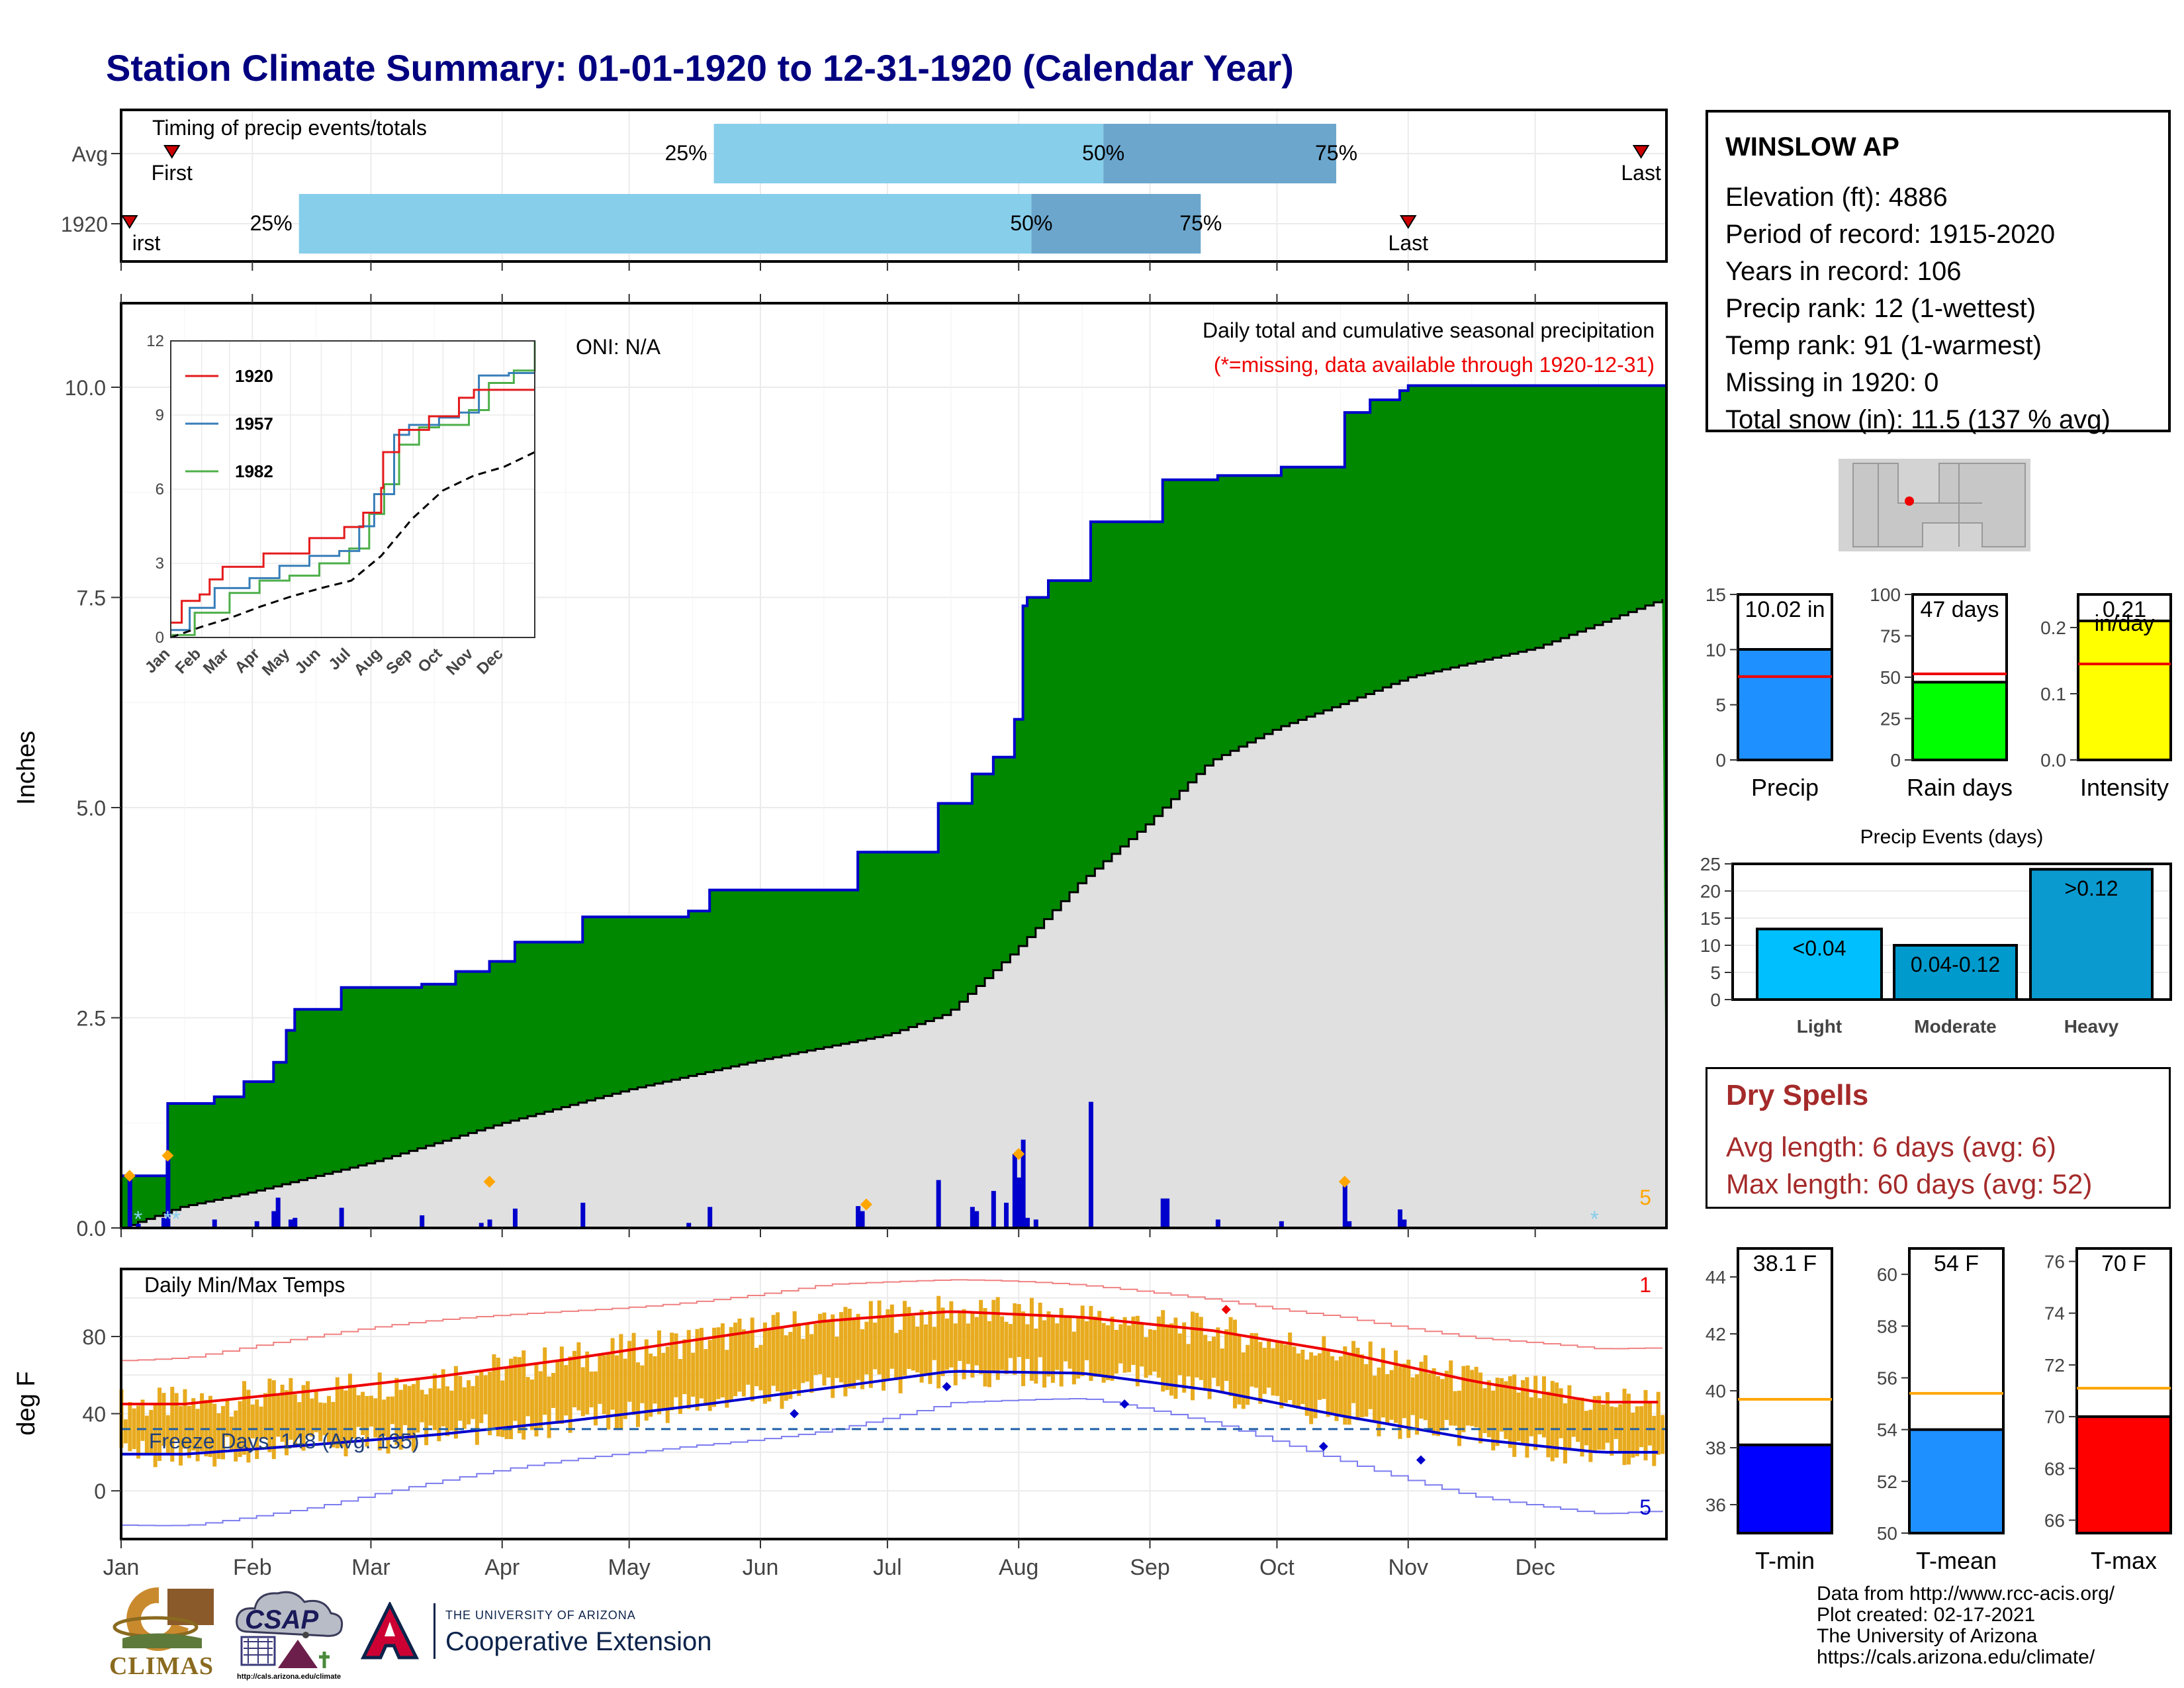 The image size is (2184, 1688). Describe the element at coordinates (1820, 964) in the screenshot. I see `precip-event-bar` at that location.